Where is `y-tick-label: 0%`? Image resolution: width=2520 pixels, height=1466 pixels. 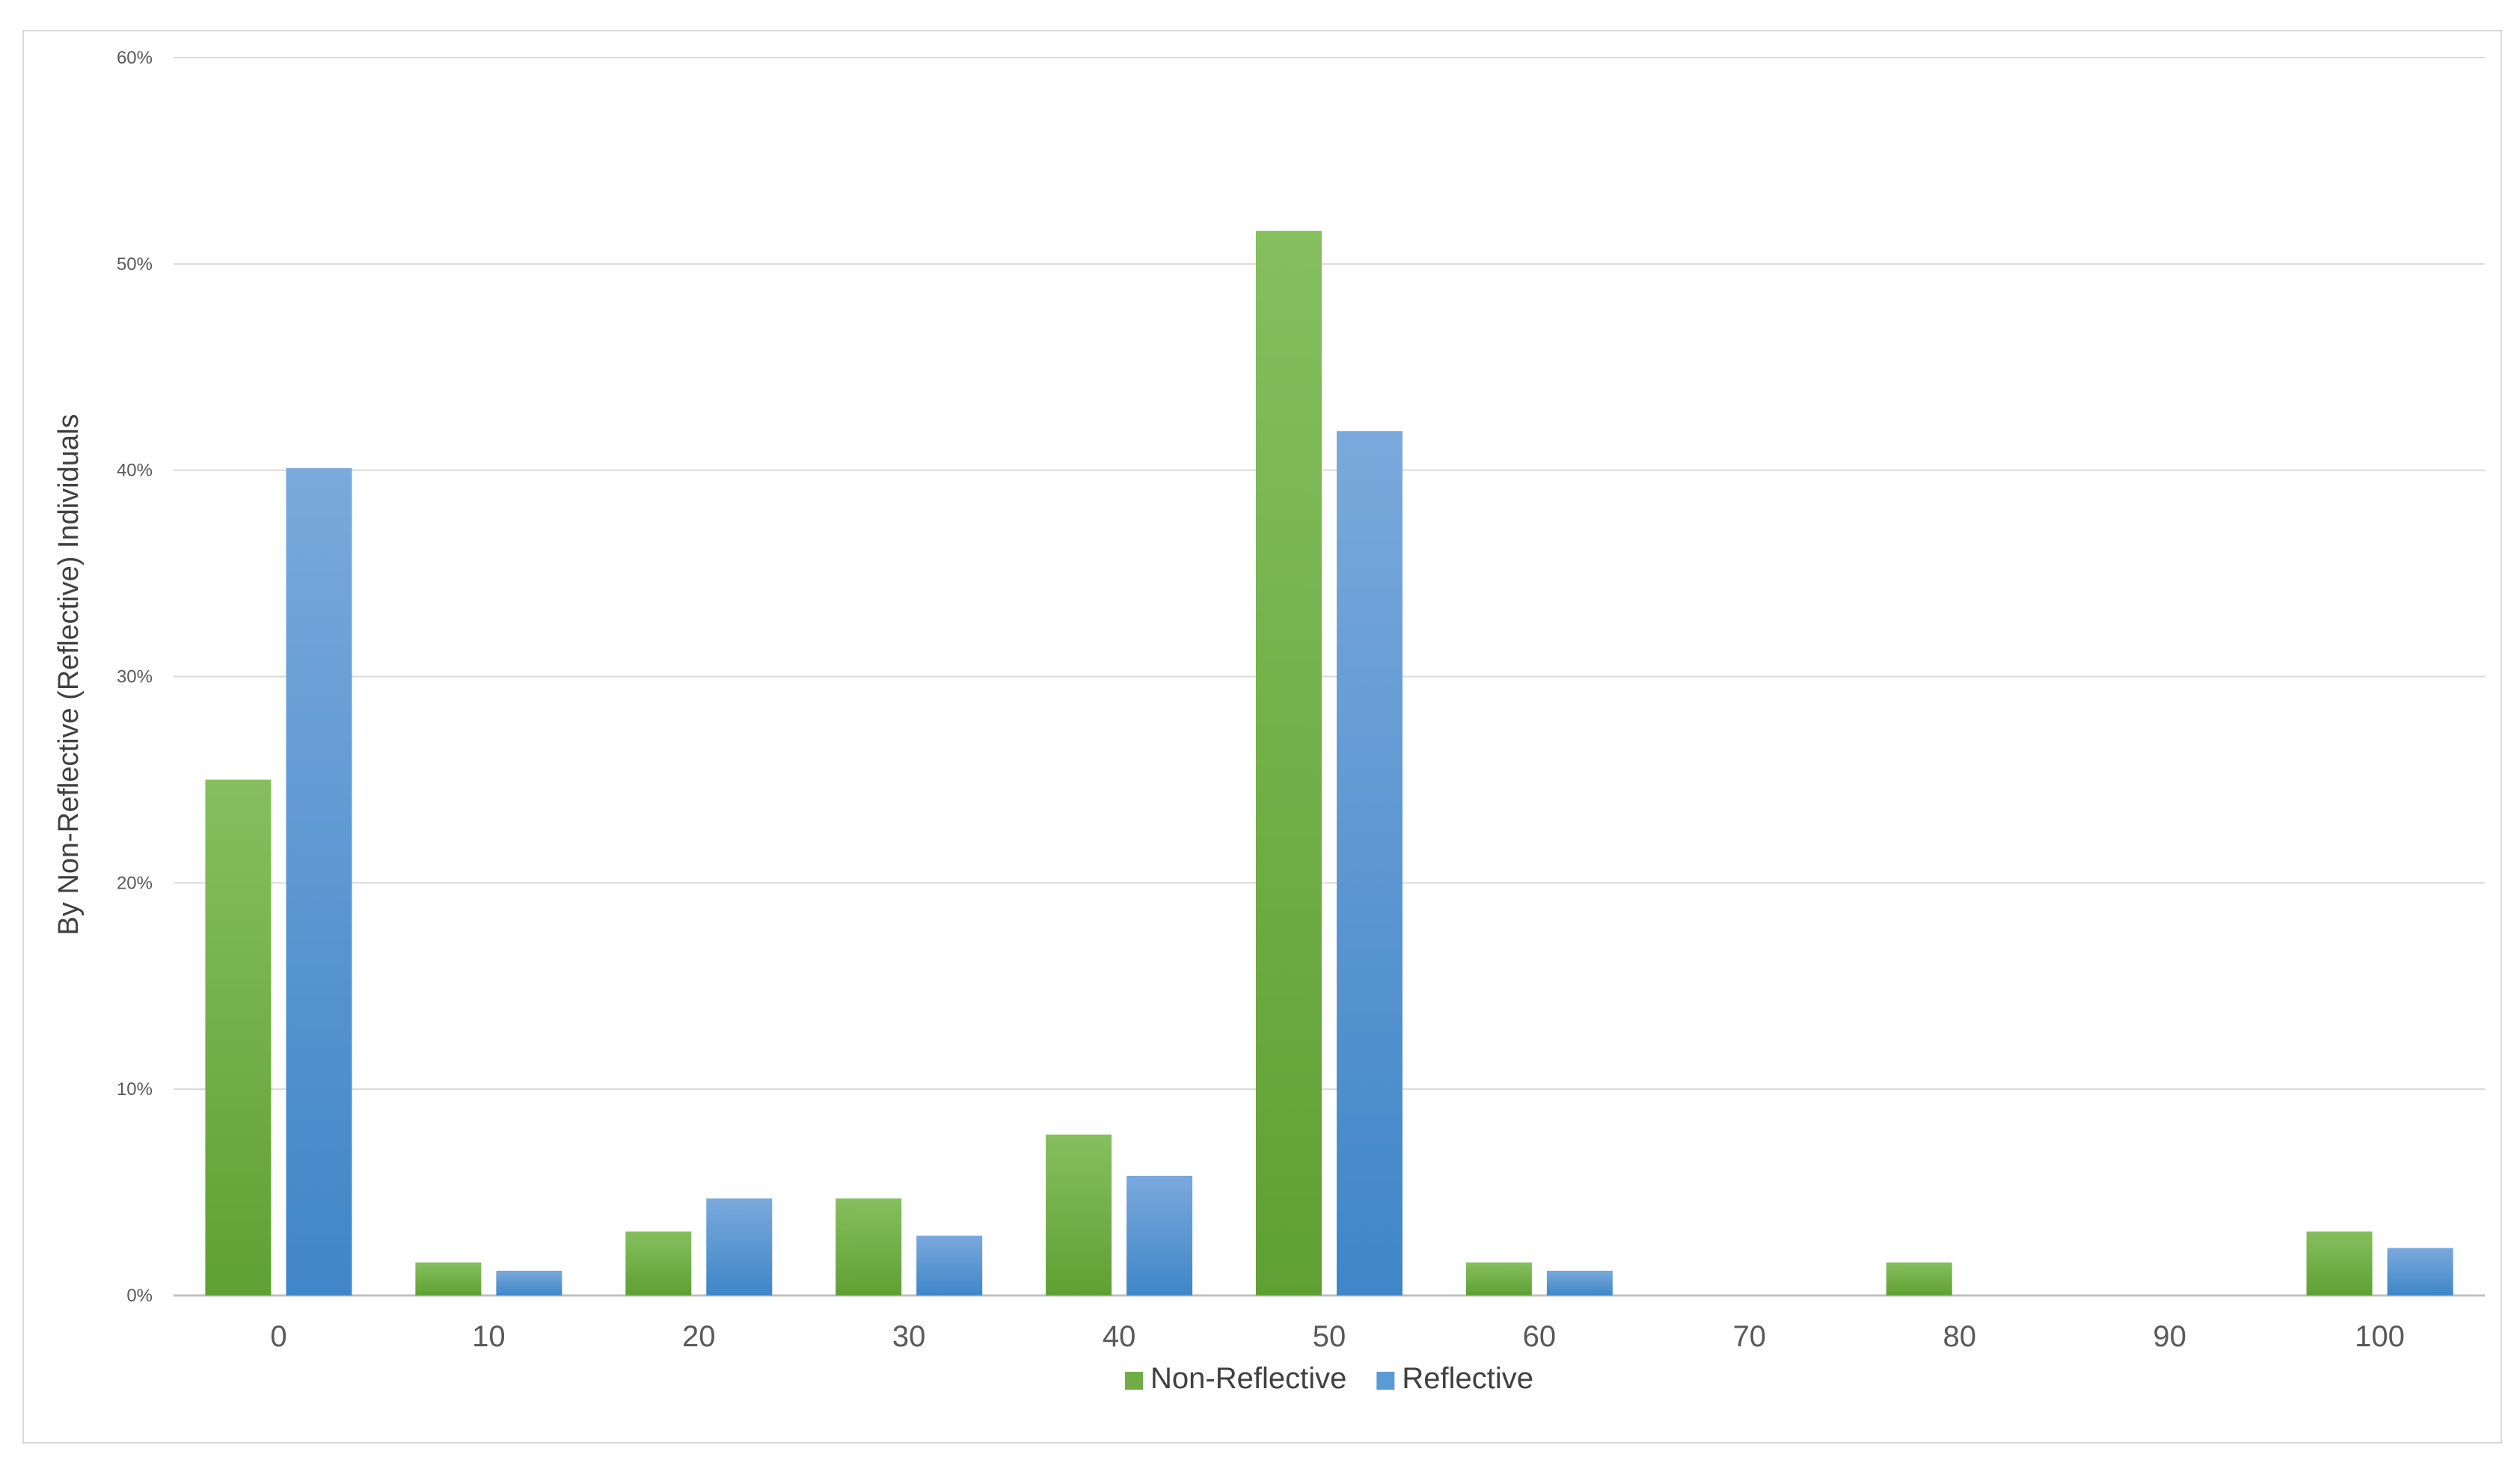
y-tick-label: 0% is located at coordinates (139, 1296).